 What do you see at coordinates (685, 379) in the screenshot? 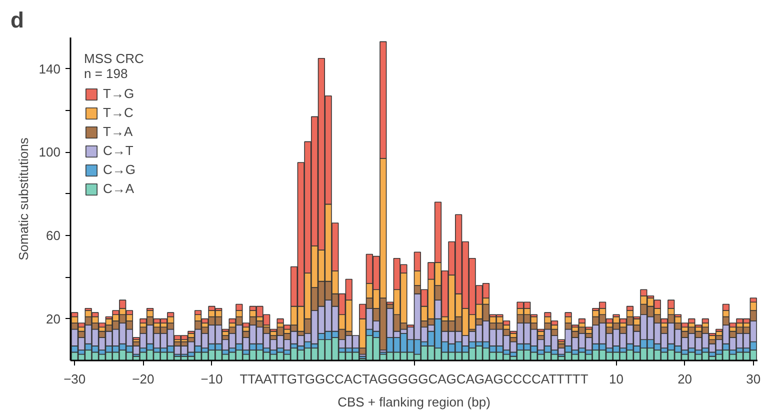
I see `x-tick-label: 20` at bounding box center [685, 379].